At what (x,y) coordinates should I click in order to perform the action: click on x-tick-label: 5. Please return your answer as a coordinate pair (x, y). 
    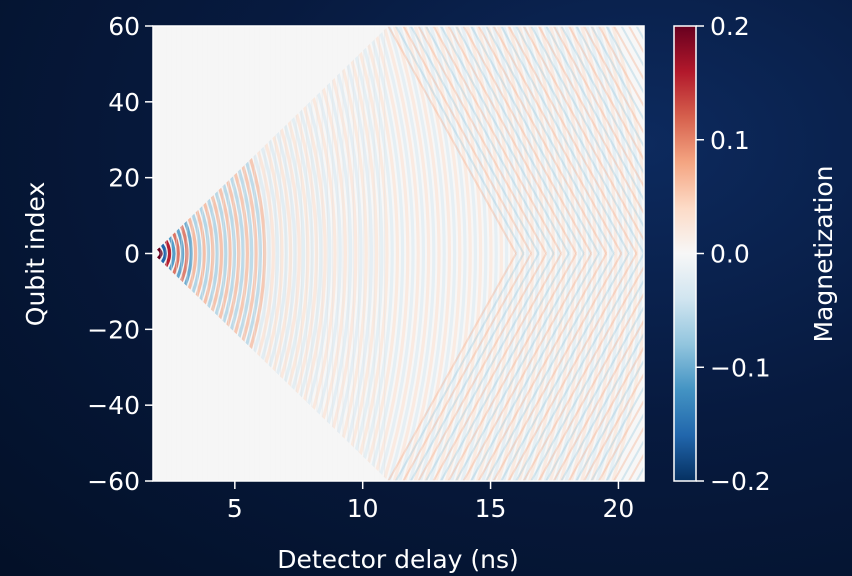
    Looking at the image, I should click on (235, 508).